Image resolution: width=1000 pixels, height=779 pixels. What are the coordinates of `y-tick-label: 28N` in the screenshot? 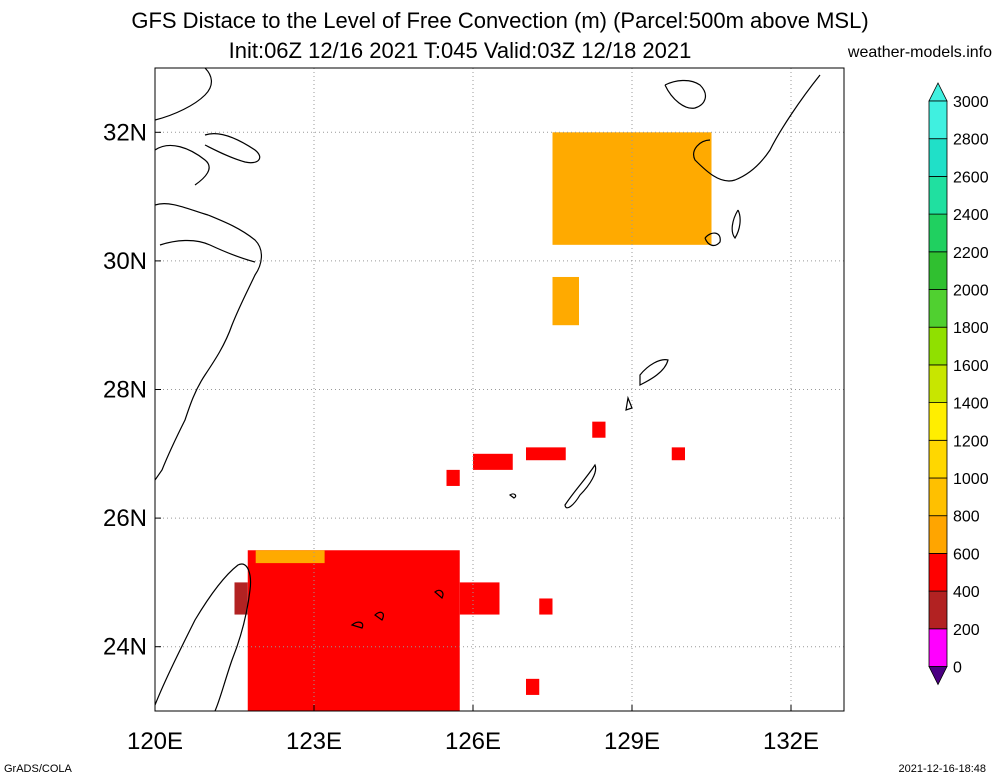 It's located at (125, 390).